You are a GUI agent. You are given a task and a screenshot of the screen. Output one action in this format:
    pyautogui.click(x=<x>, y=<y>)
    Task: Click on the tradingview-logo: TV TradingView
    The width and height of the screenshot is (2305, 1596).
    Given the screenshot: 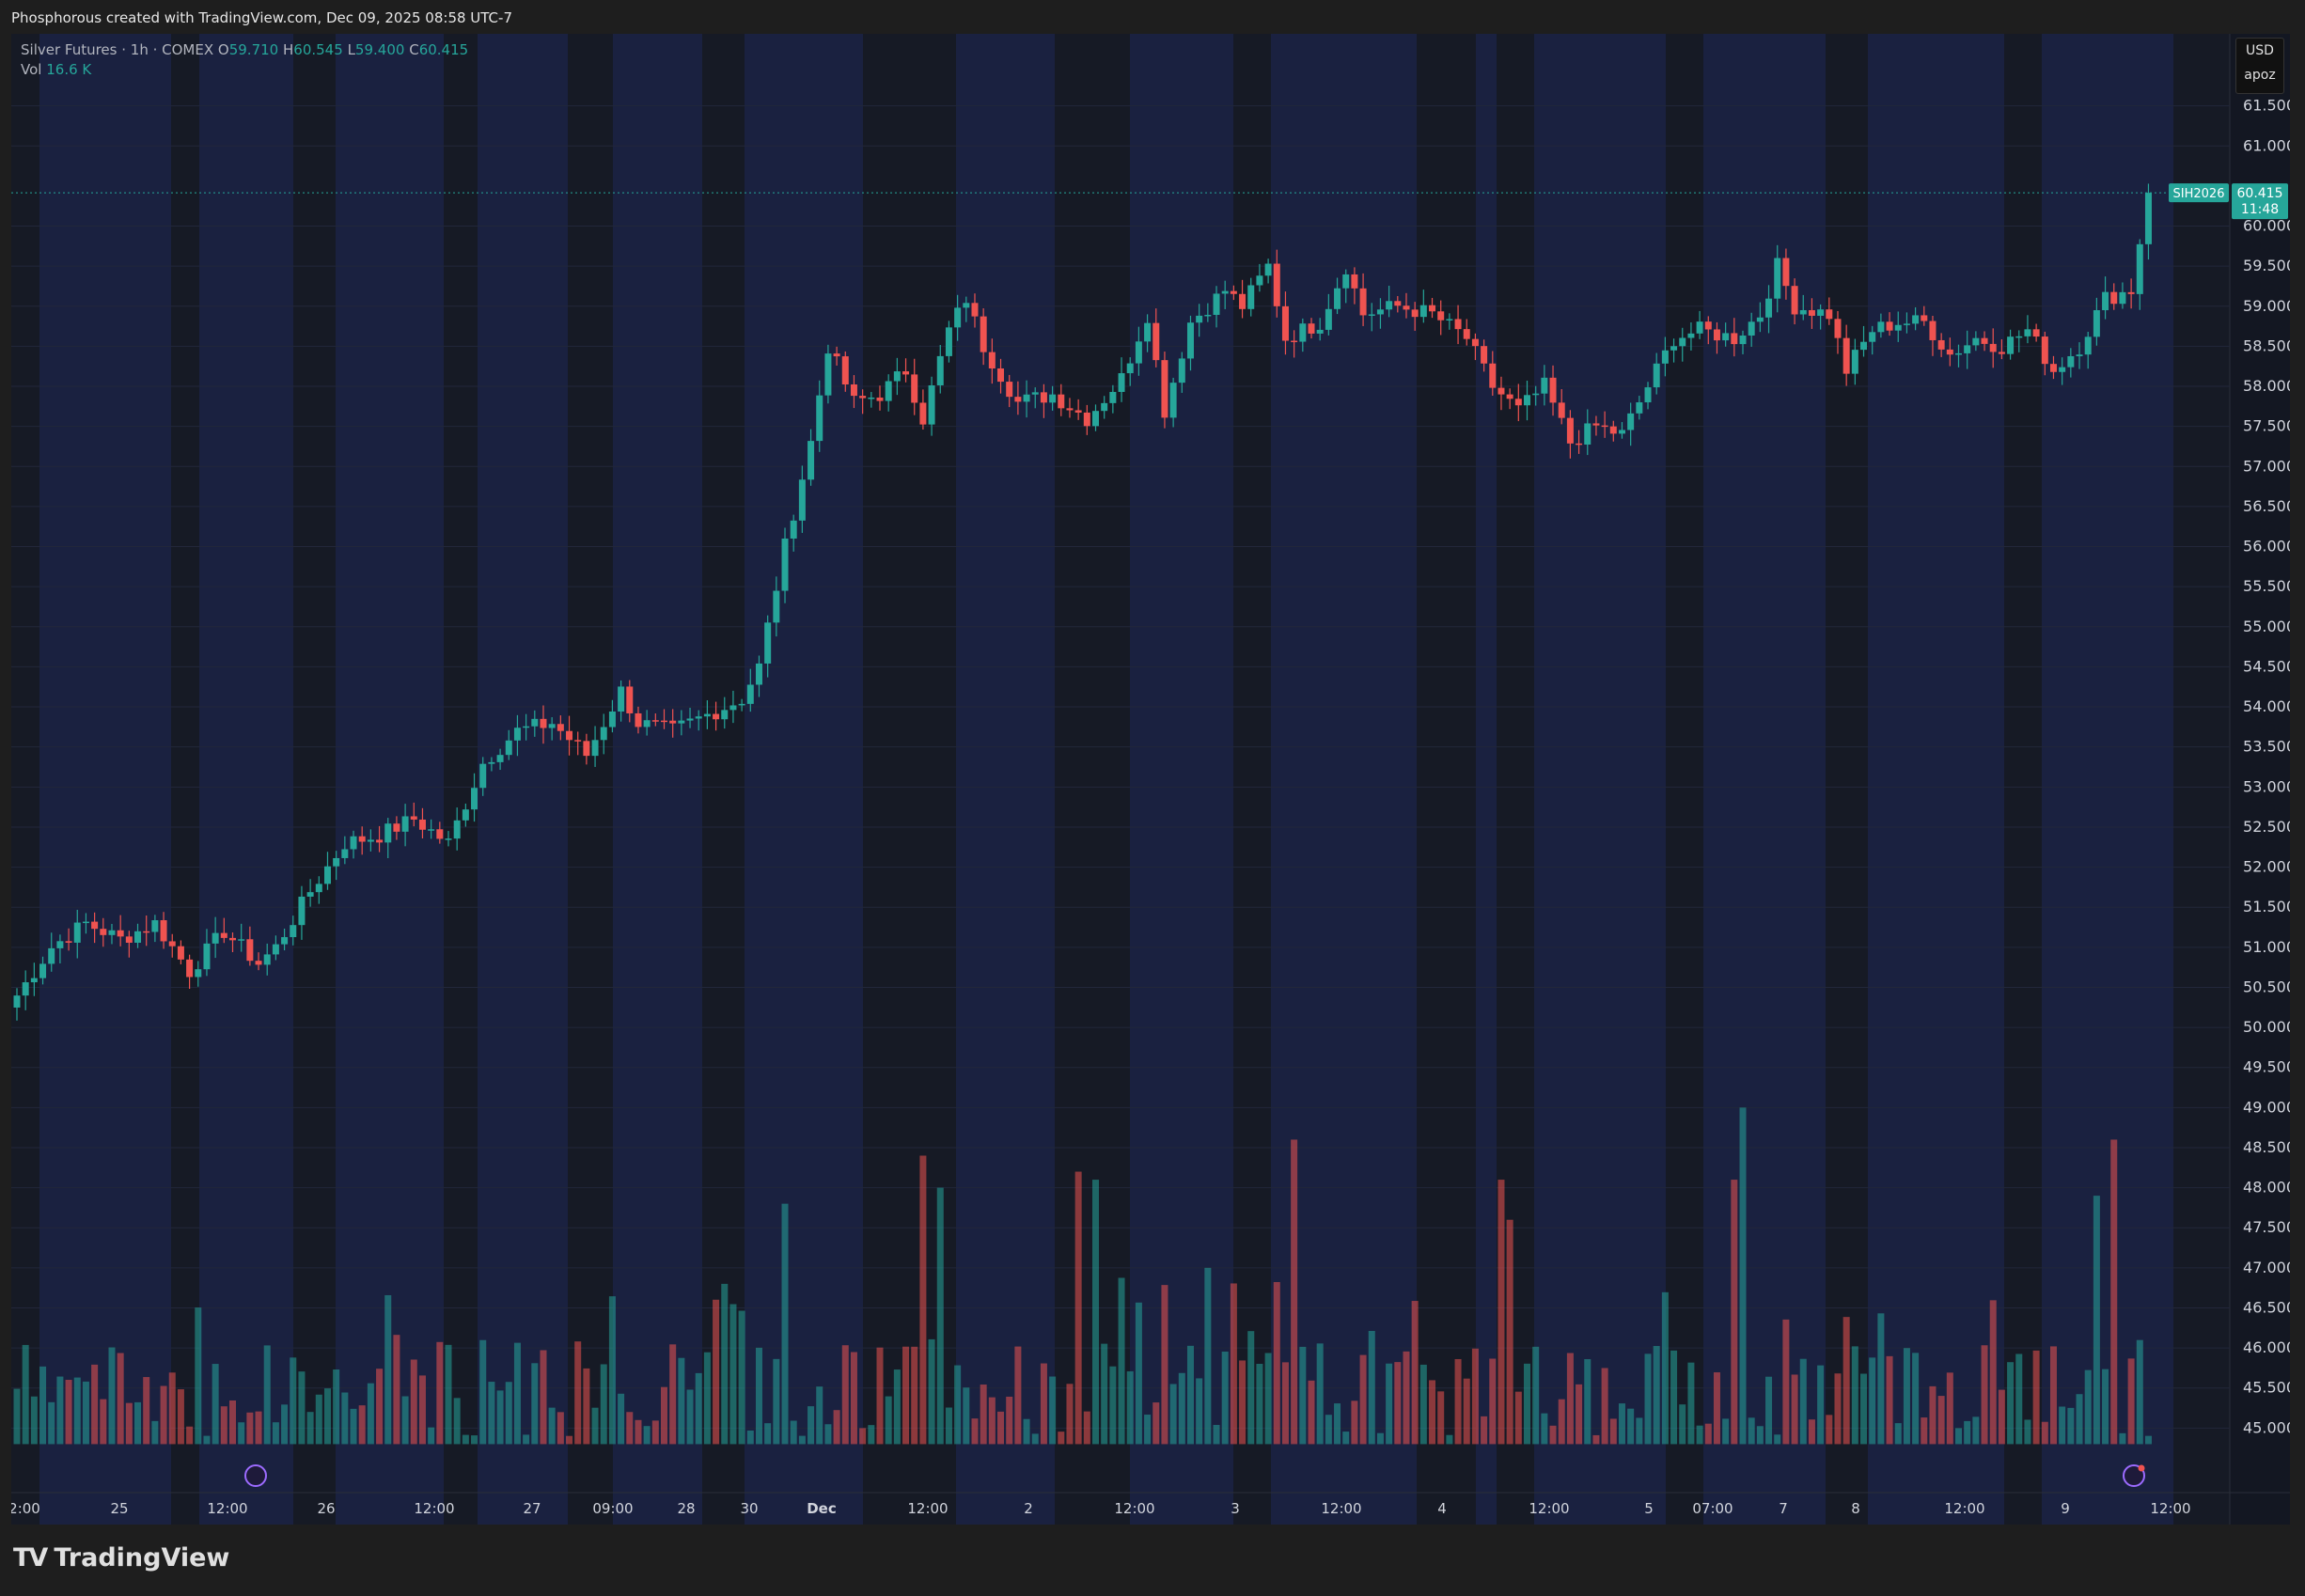 What is the action you would take?
    pyautogui.click(x=121, y=1558)
    